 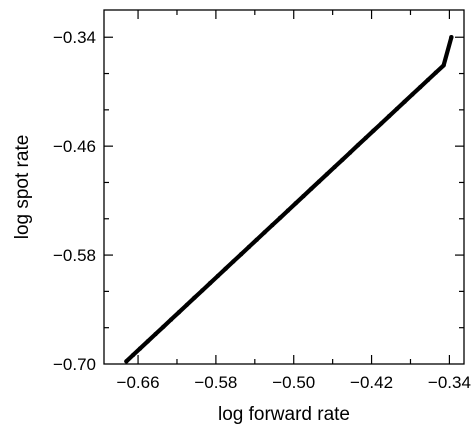 What do you see at coordinates (138, 382) in the screenshot?
I see `x-tick-label: −0.66` at bounding box center [138, 382].